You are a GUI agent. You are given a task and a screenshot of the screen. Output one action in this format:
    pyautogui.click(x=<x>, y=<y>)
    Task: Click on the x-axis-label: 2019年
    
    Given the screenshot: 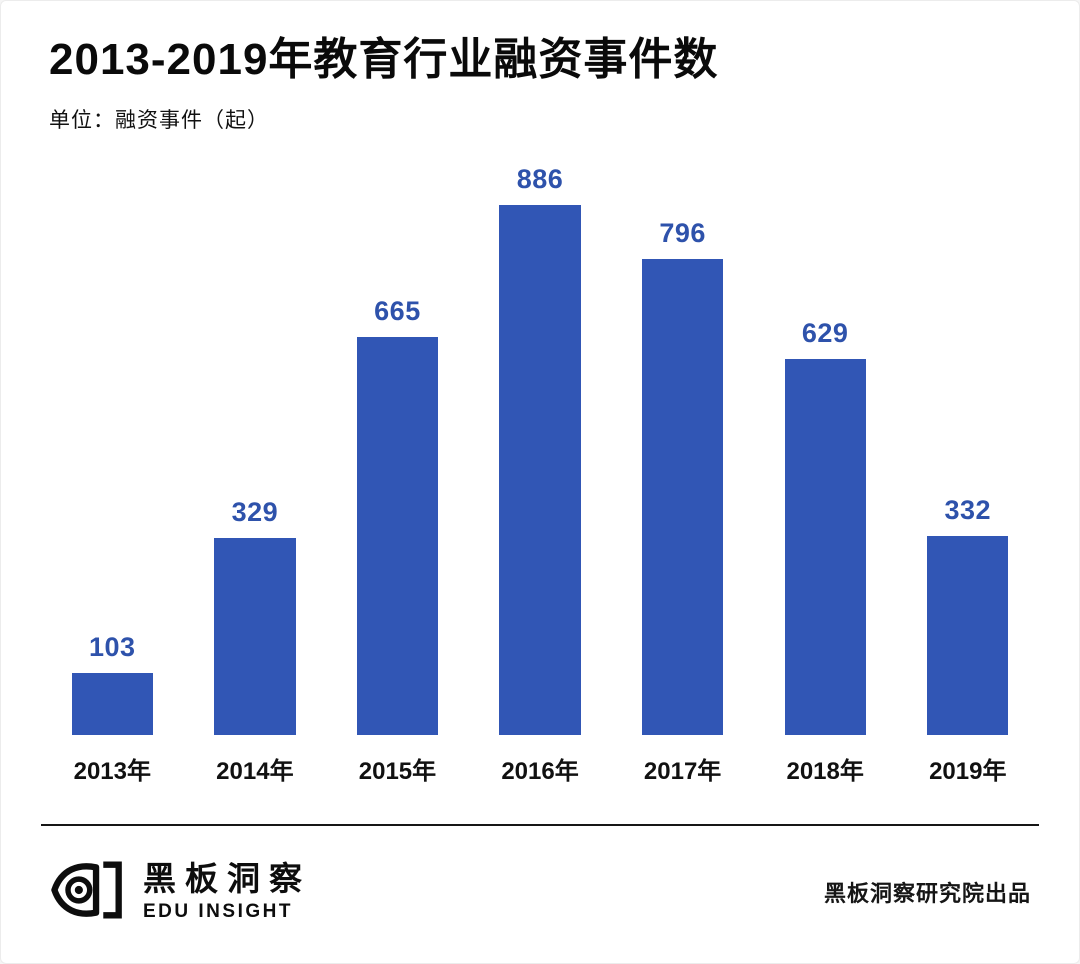 What is the action you would take?
    pyautogui.click(x=968, y=771)
    